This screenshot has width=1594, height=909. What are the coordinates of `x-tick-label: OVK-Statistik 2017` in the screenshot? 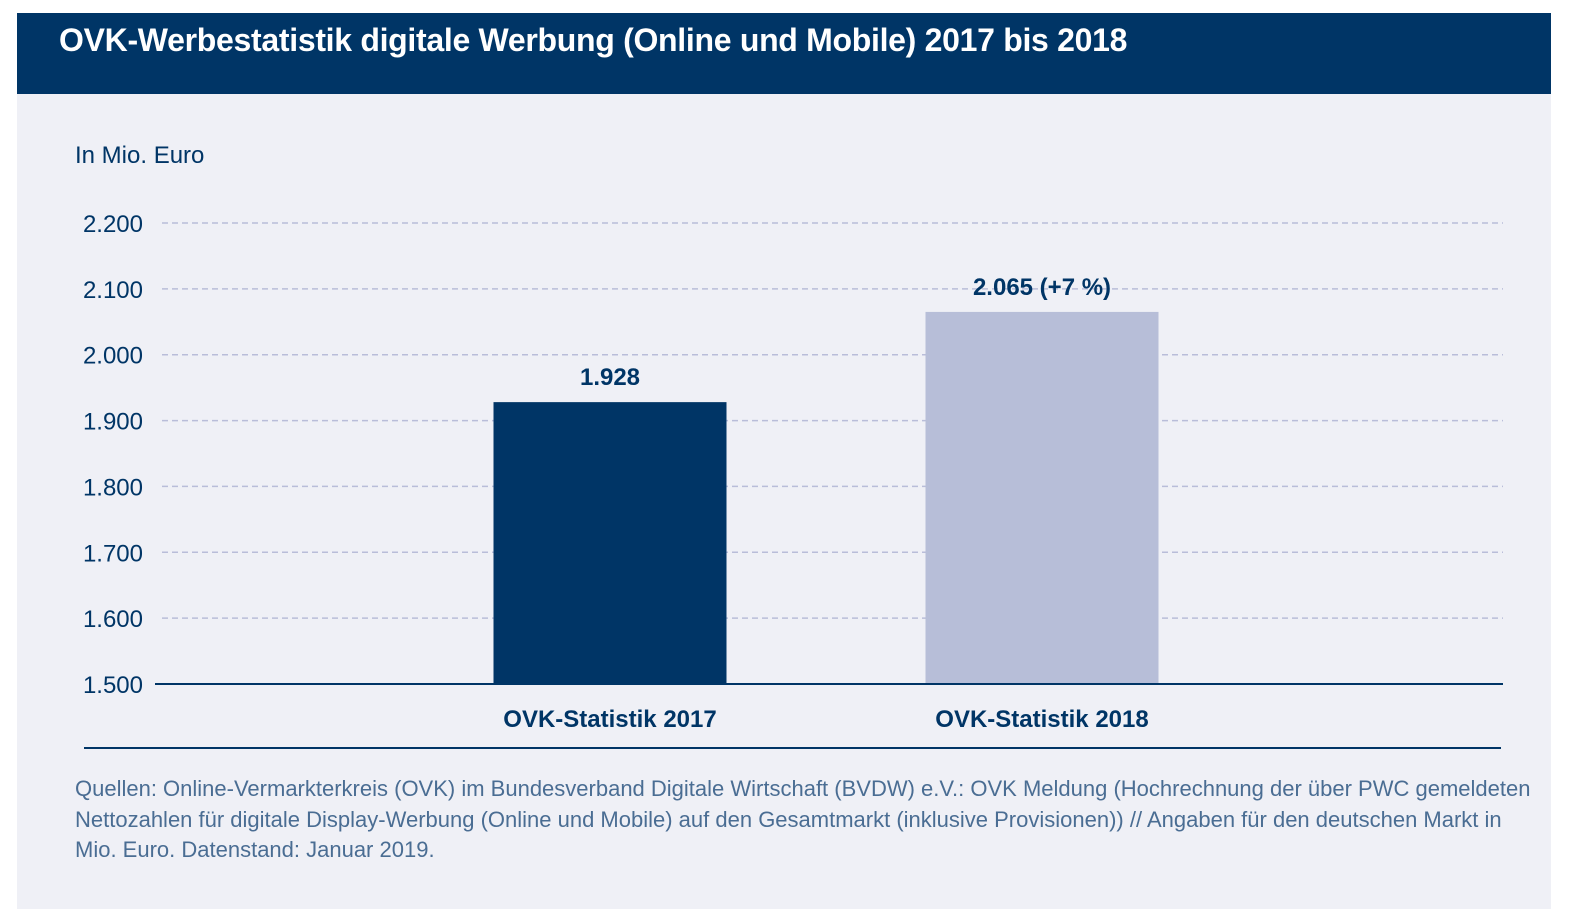 It's located at (609, 719).